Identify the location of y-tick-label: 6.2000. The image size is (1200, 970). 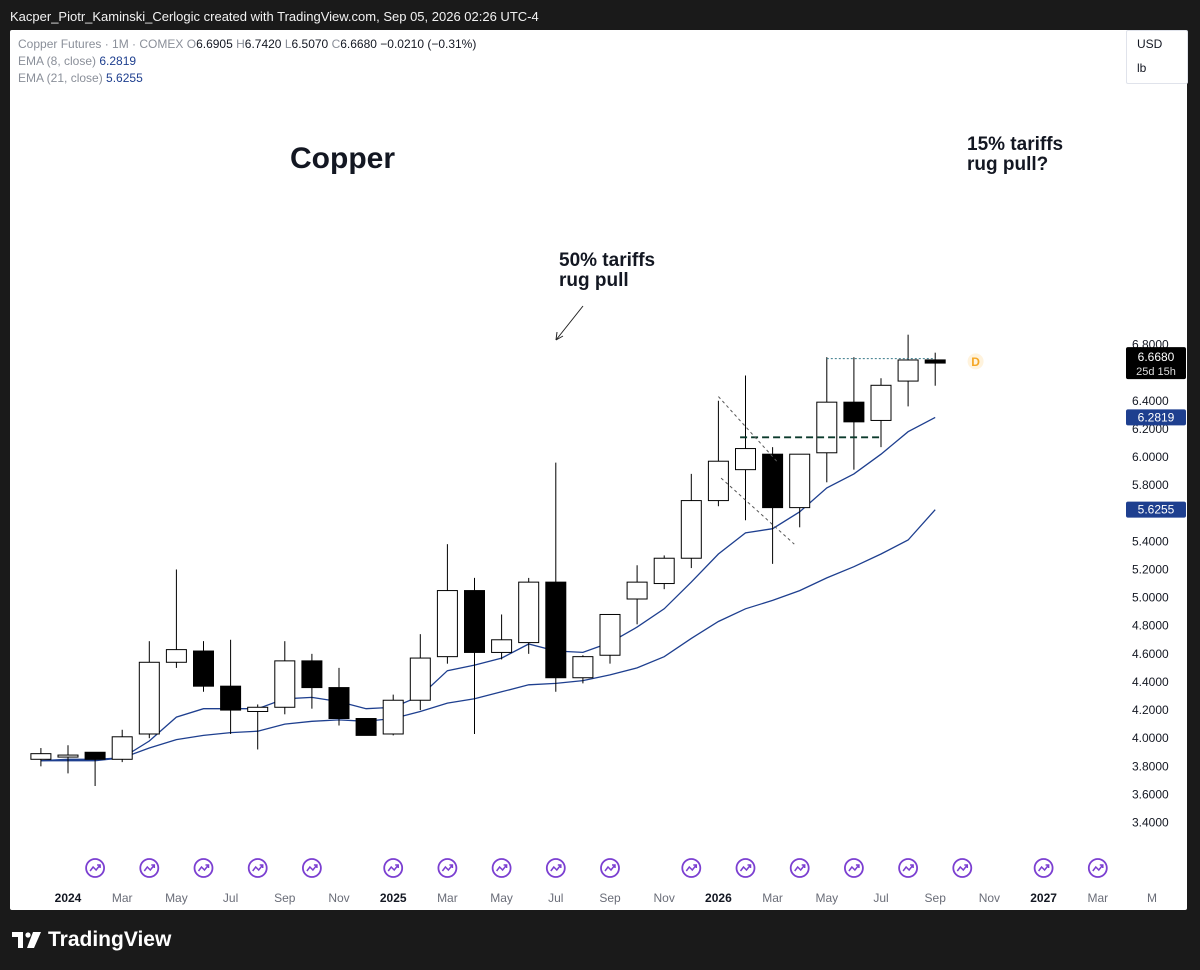
(1150, 429).